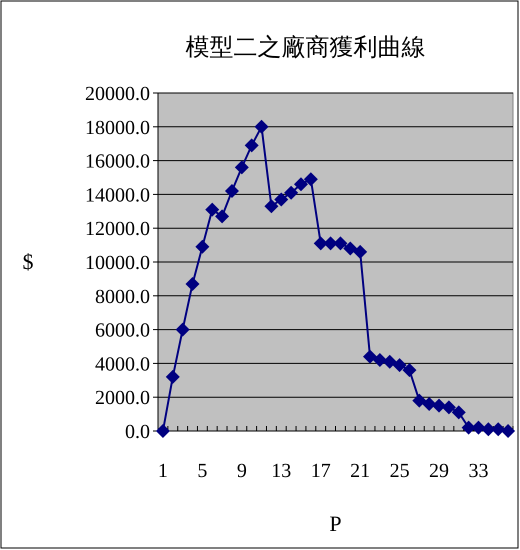 This screenshot has width=520, height=550. I want to click on ytick: 14000.0, so click(117, 195).